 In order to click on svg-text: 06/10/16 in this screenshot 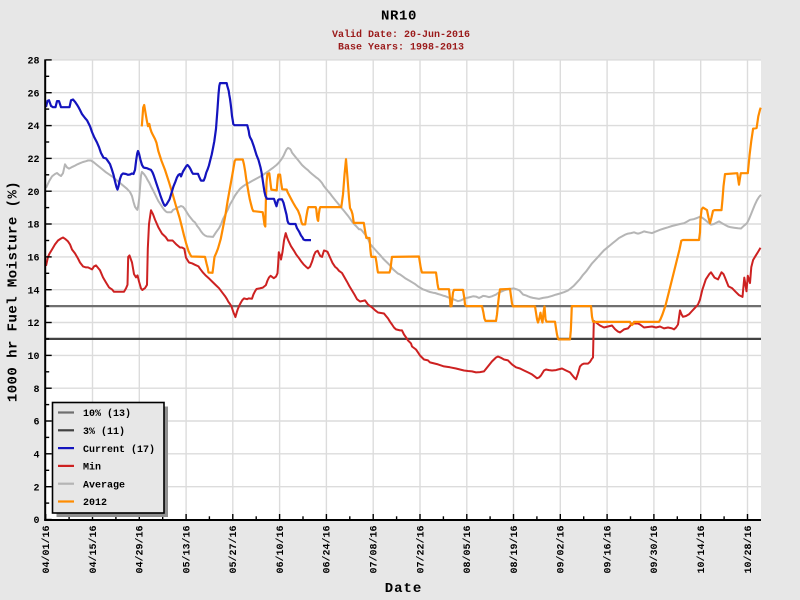, I will do `click(281, 549)`.